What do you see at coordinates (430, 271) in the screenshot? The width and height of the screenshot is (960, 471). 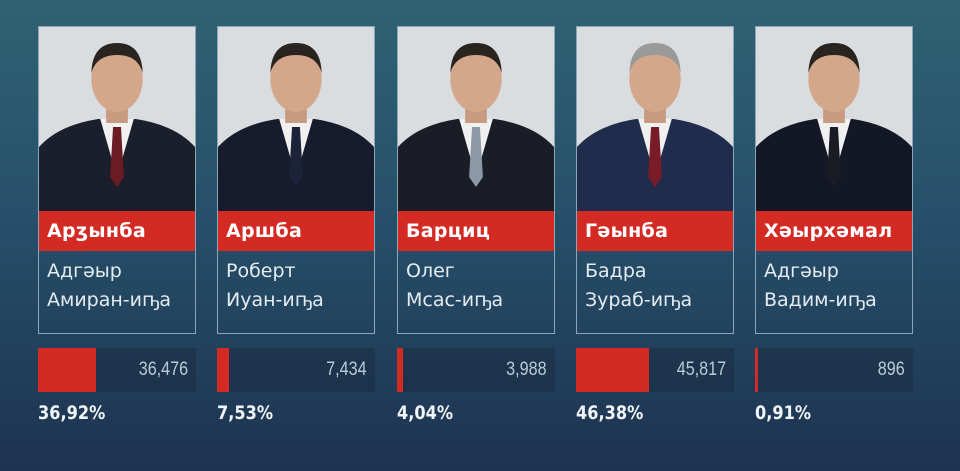 I see `given-name: Олег` at bounding box center [430, 271].